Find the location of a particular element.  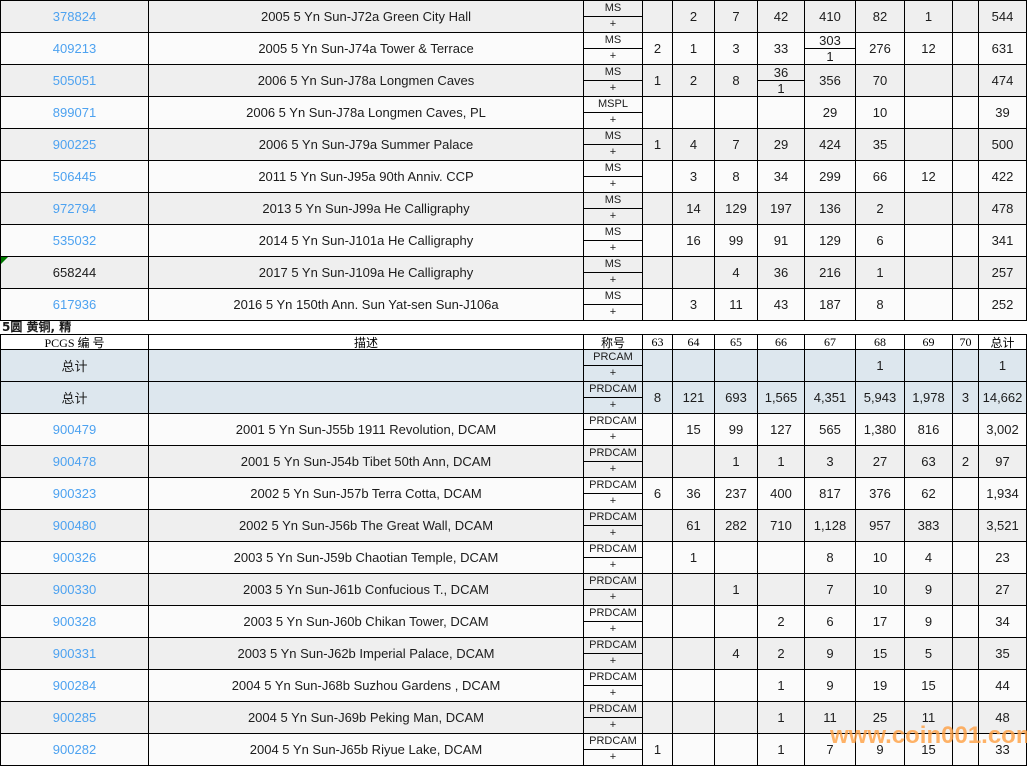

table-row: 总计 PRCAM +1 1 is located at coordinates (514, 366).